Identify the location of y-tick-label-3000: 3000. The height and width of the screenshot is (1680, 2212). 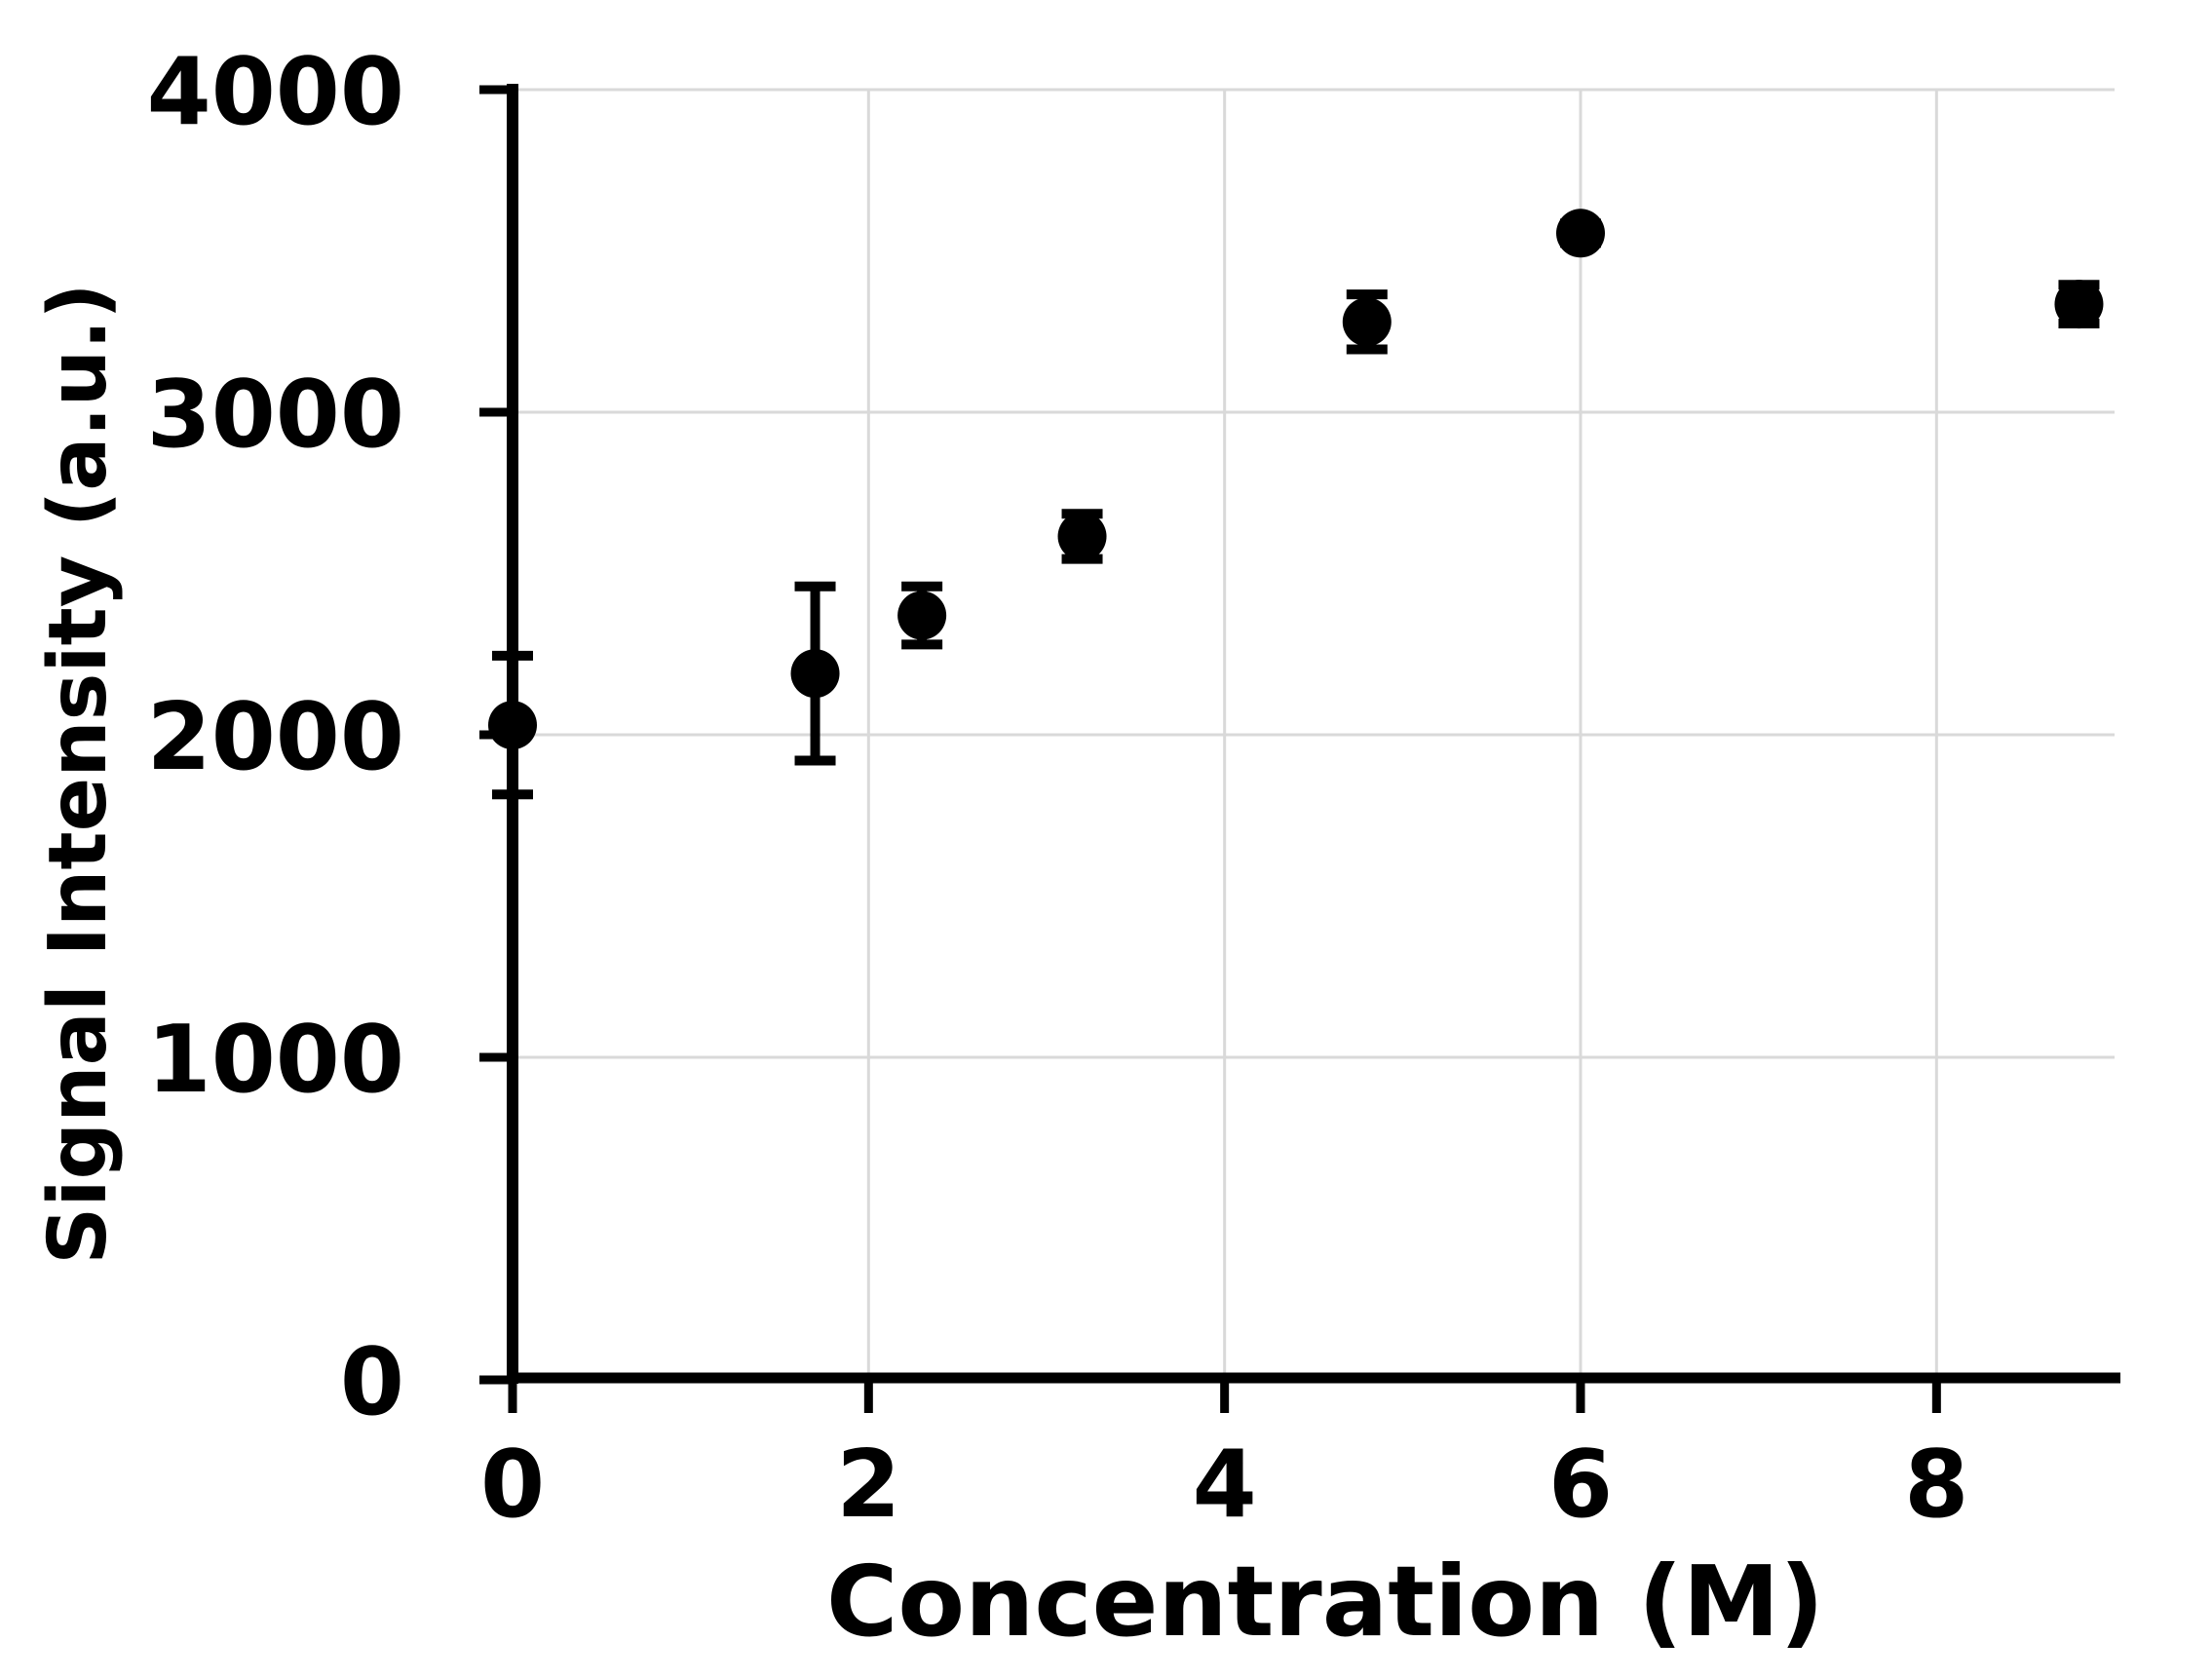
(275, 415).